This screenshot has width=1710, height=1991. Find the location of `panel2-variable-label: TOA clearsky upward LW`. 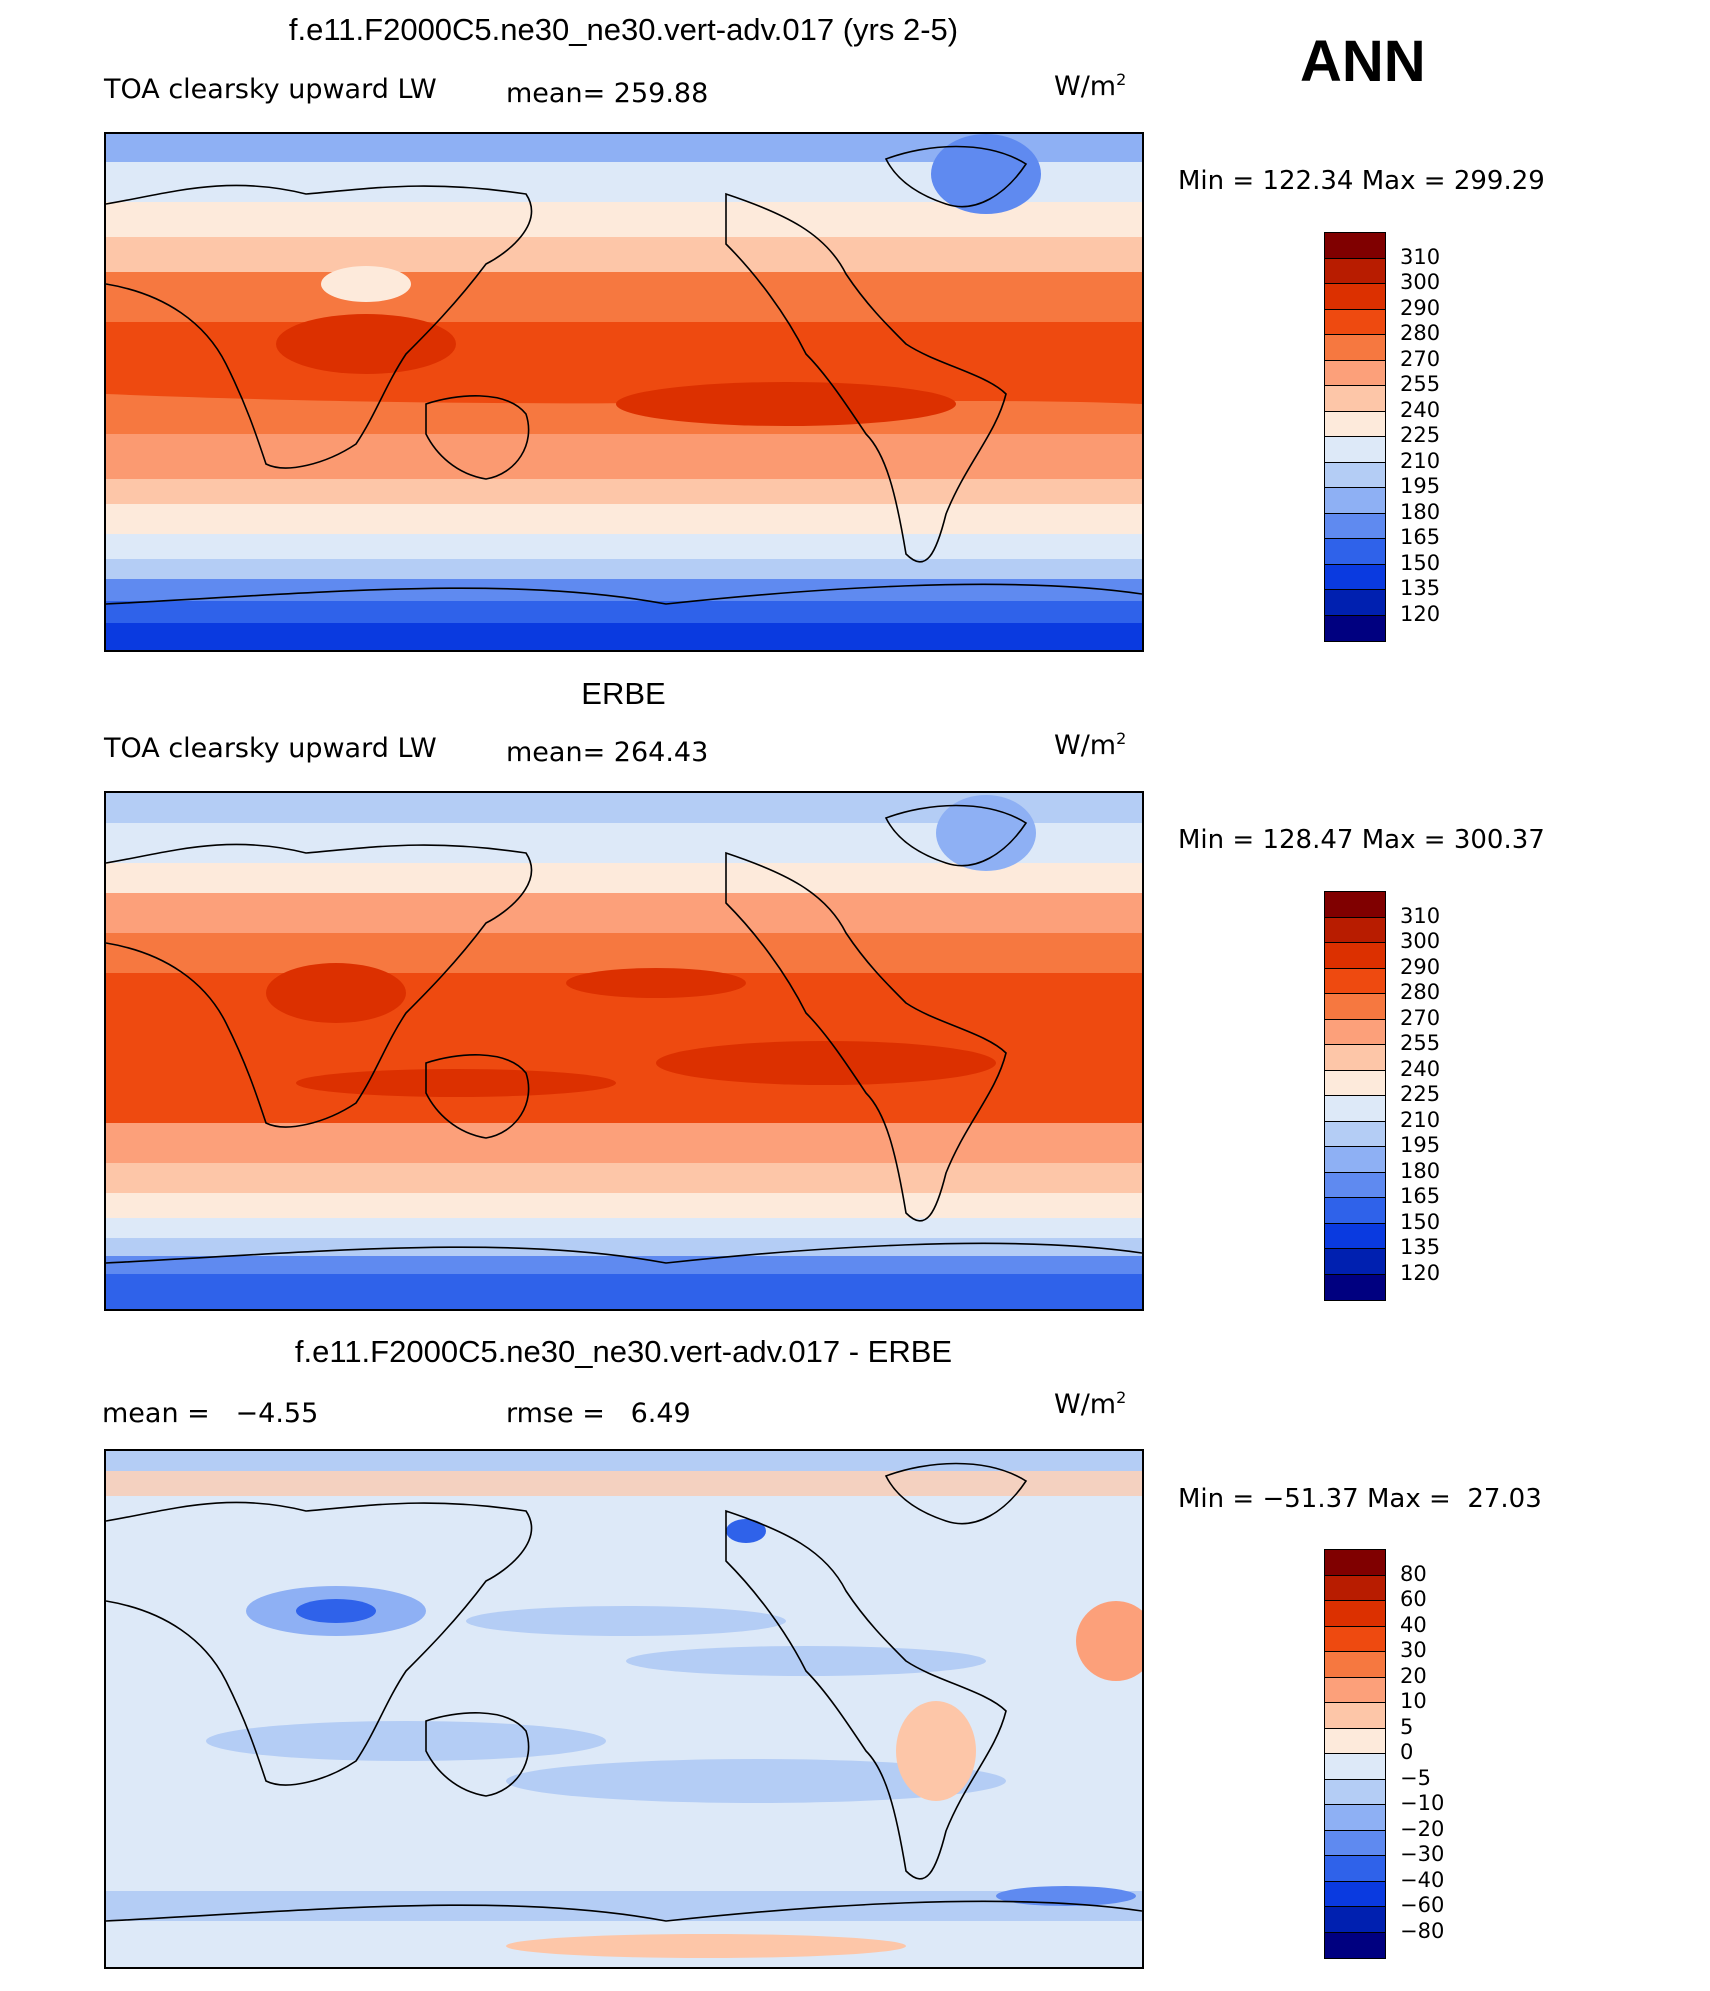

panel2-variable-label: TOA clearsky upward LW is located at coordinates (270, 748).